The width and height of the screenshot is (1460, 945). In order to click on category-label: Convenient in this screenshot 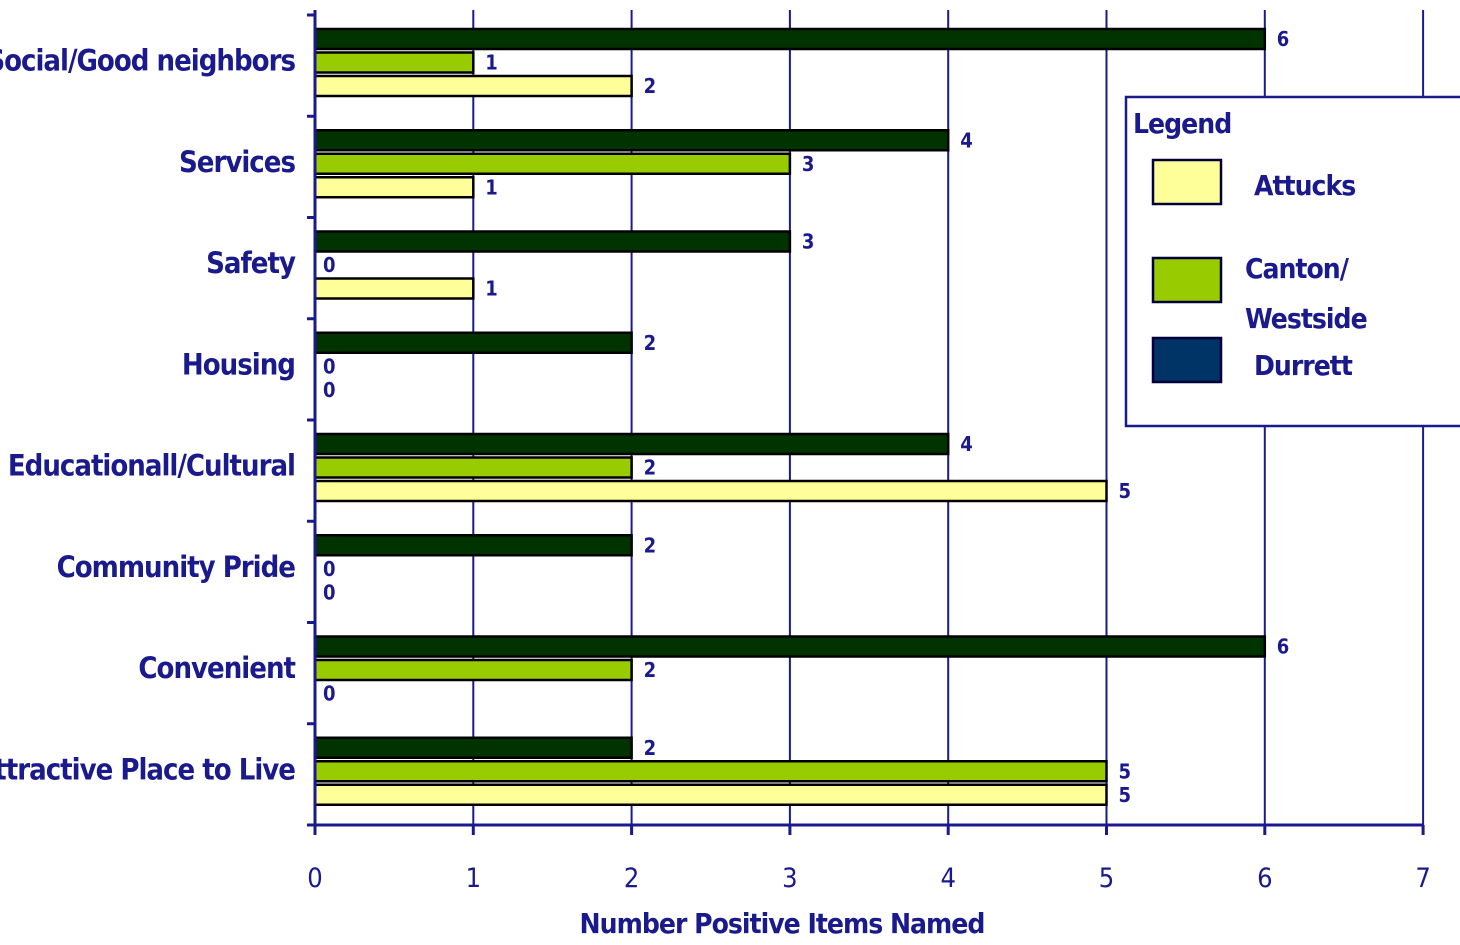, I will do `click(216, 668)`.